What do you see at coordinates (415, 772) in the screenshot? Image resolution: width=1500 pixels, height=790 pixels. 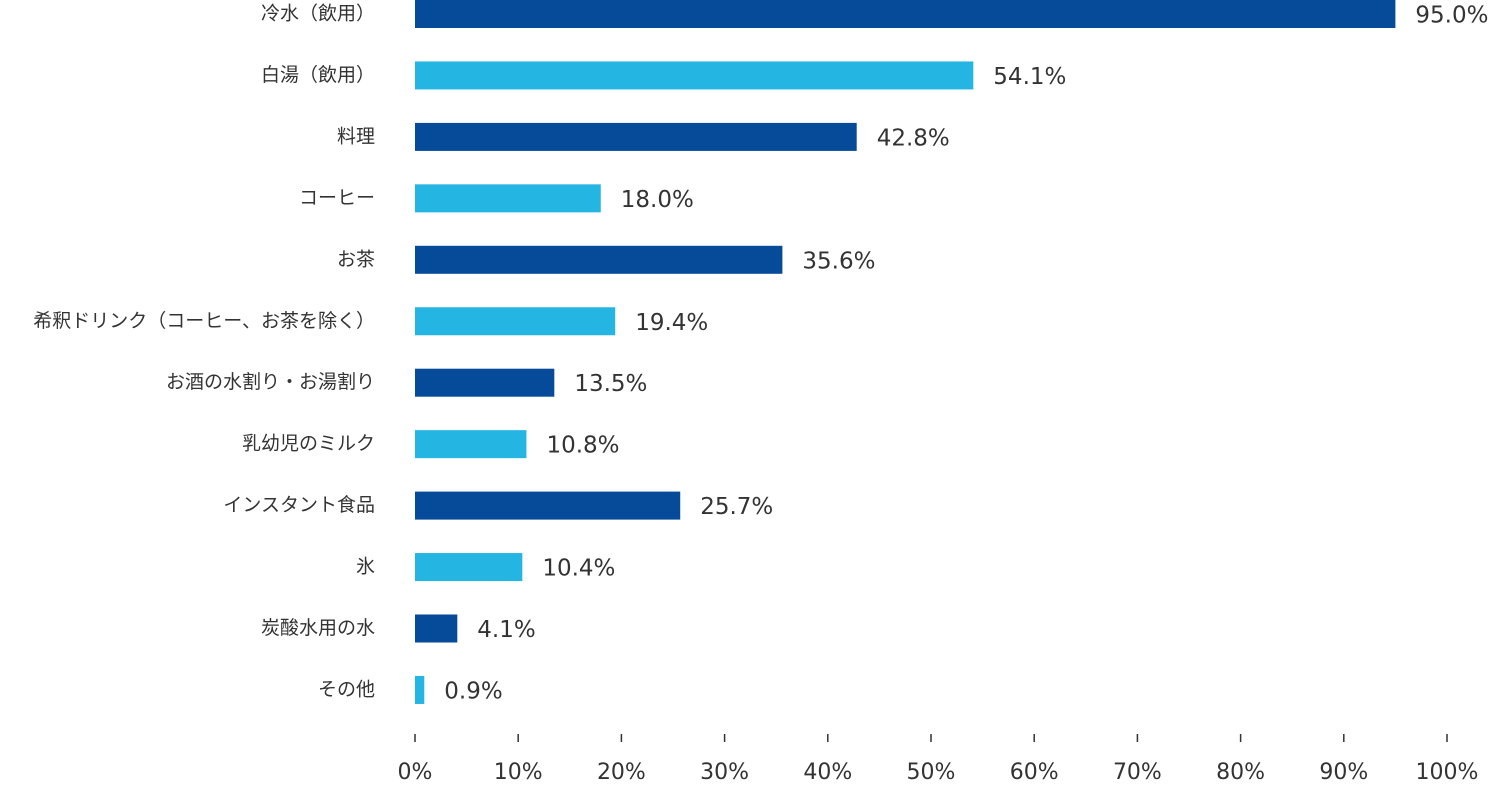 I see `x-tick-label: 0%` at bounding box center [415, 772].